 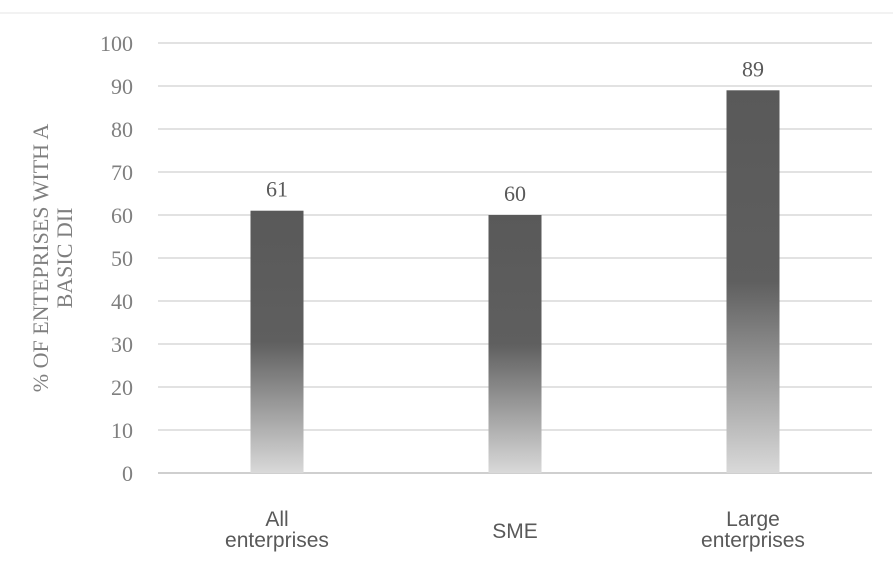 I want to click on x-category-label: SME, so click(x=515, y=531).